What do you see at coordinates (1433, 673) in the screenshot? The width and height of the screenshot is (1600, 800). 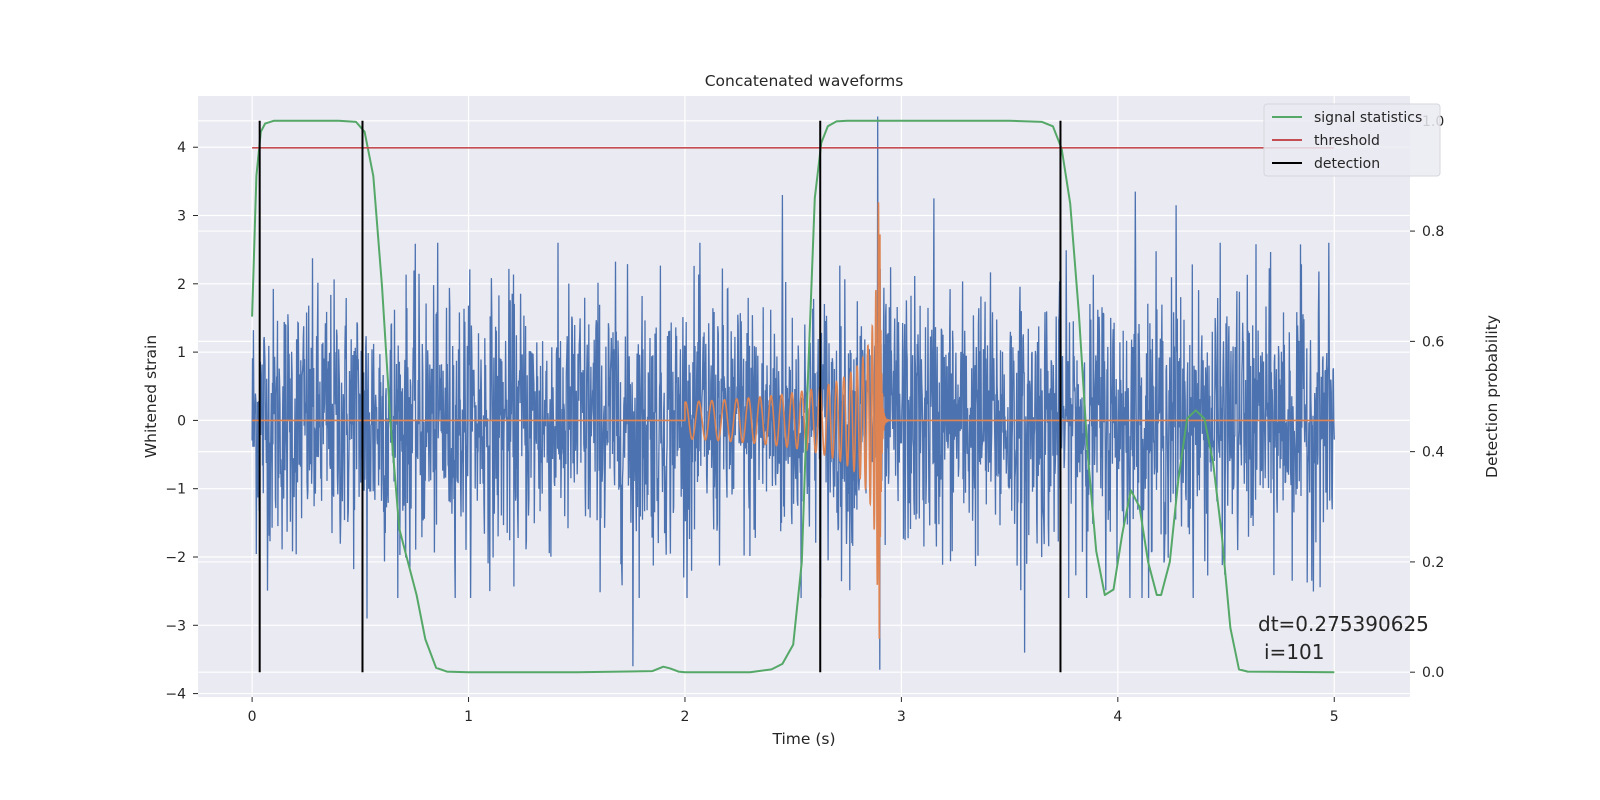 I see `y-right-tick-label: 0.0` at bounding box center [1433, 673].